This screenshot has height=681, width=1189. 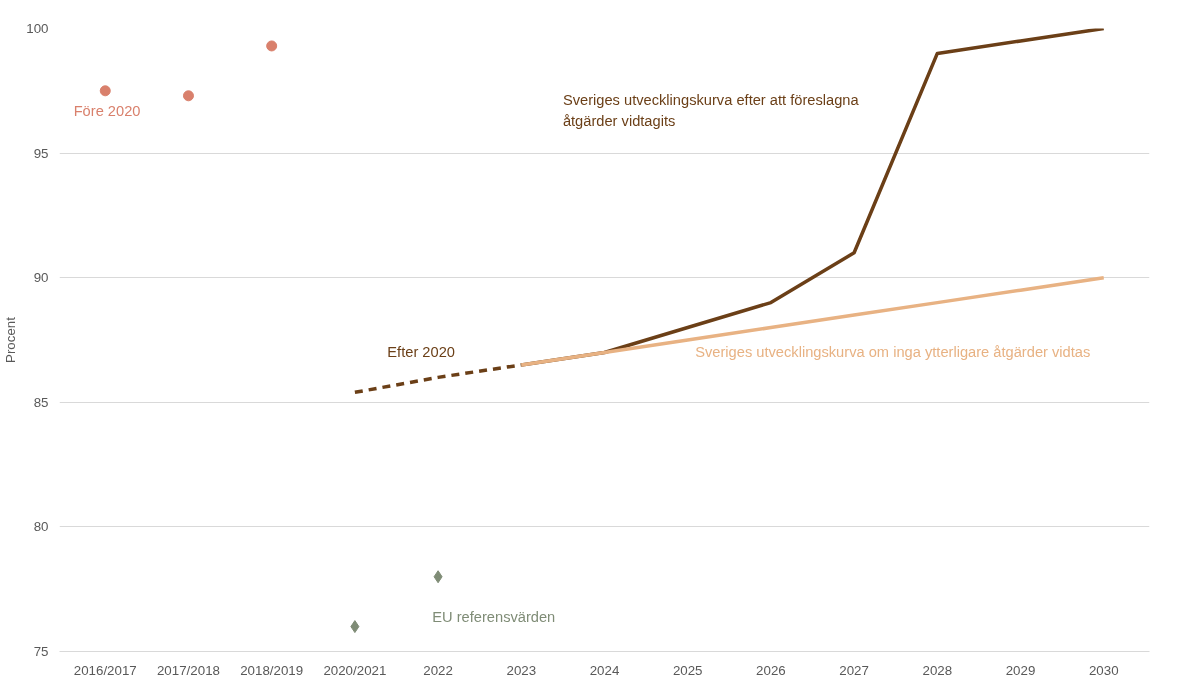 I want to click on x-tick-label: 2025, so click(x=687, y=670).